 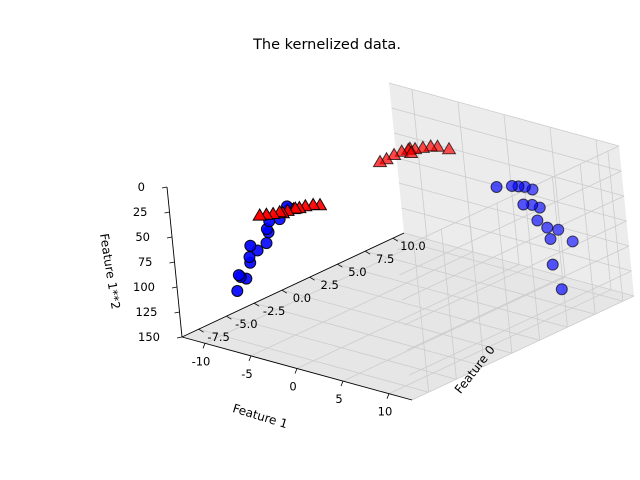 I want to click on z-tick-label: 50, so click(x=142, y=237).